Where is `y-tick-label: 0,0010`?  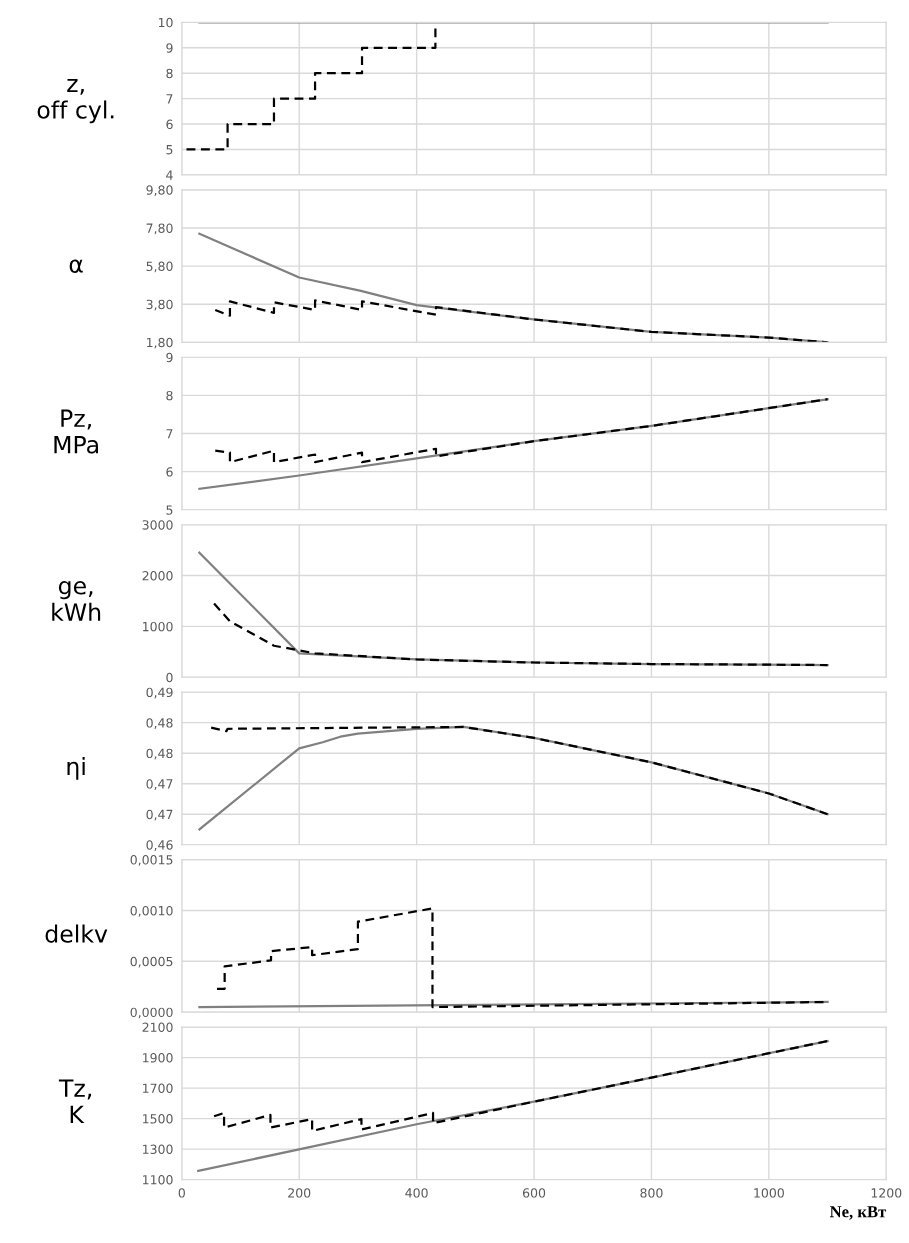
y-tick-label: 0,0010 is located at coordinates (151, 911).